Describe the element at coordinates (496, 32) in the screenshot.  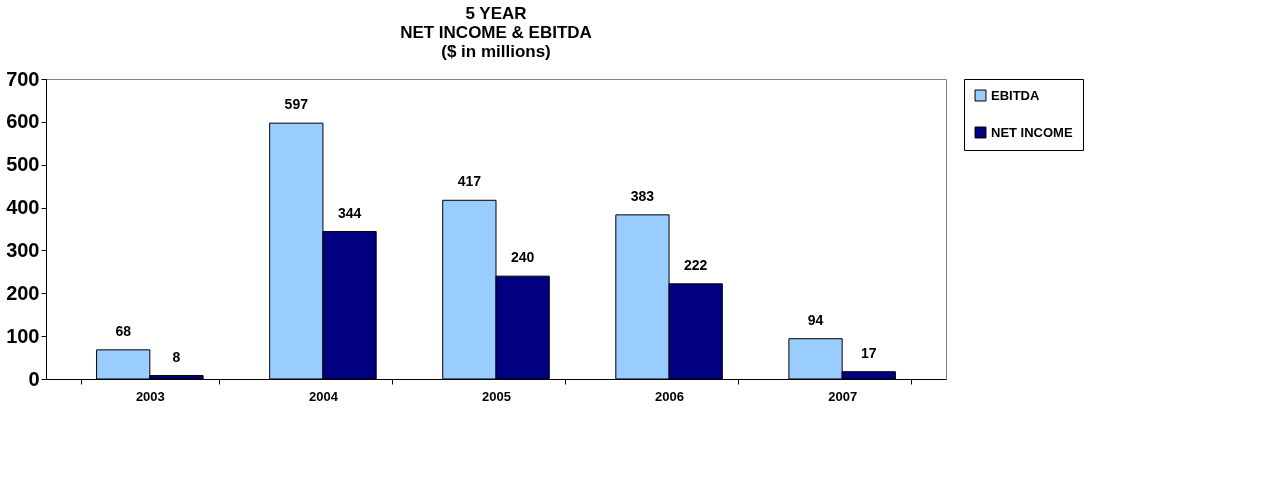
I see `chart-title: 5 YEAR NET INCOME & EBITDA ($ in millions)` at that location.